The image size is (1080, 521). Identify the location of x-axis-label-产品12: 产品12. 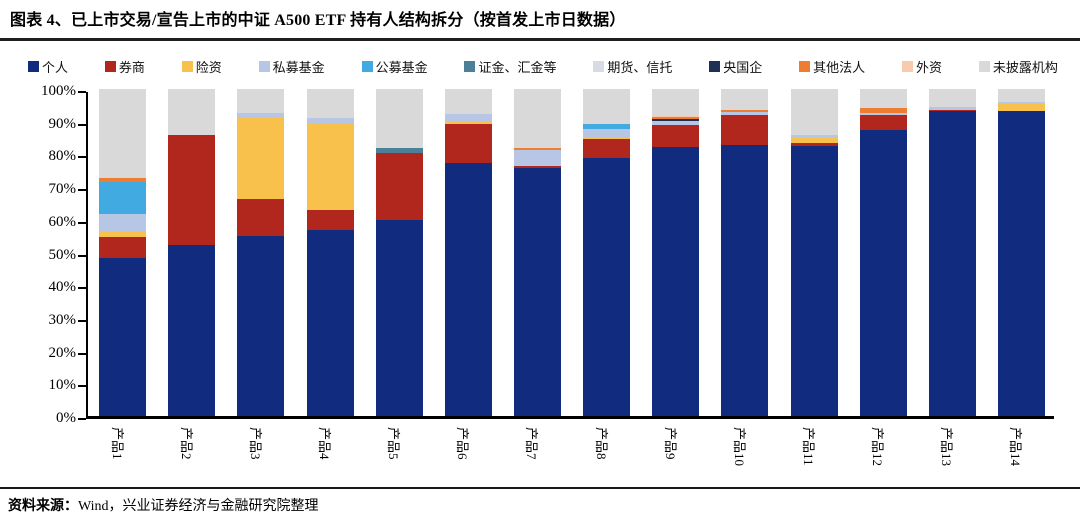
(878, 447).